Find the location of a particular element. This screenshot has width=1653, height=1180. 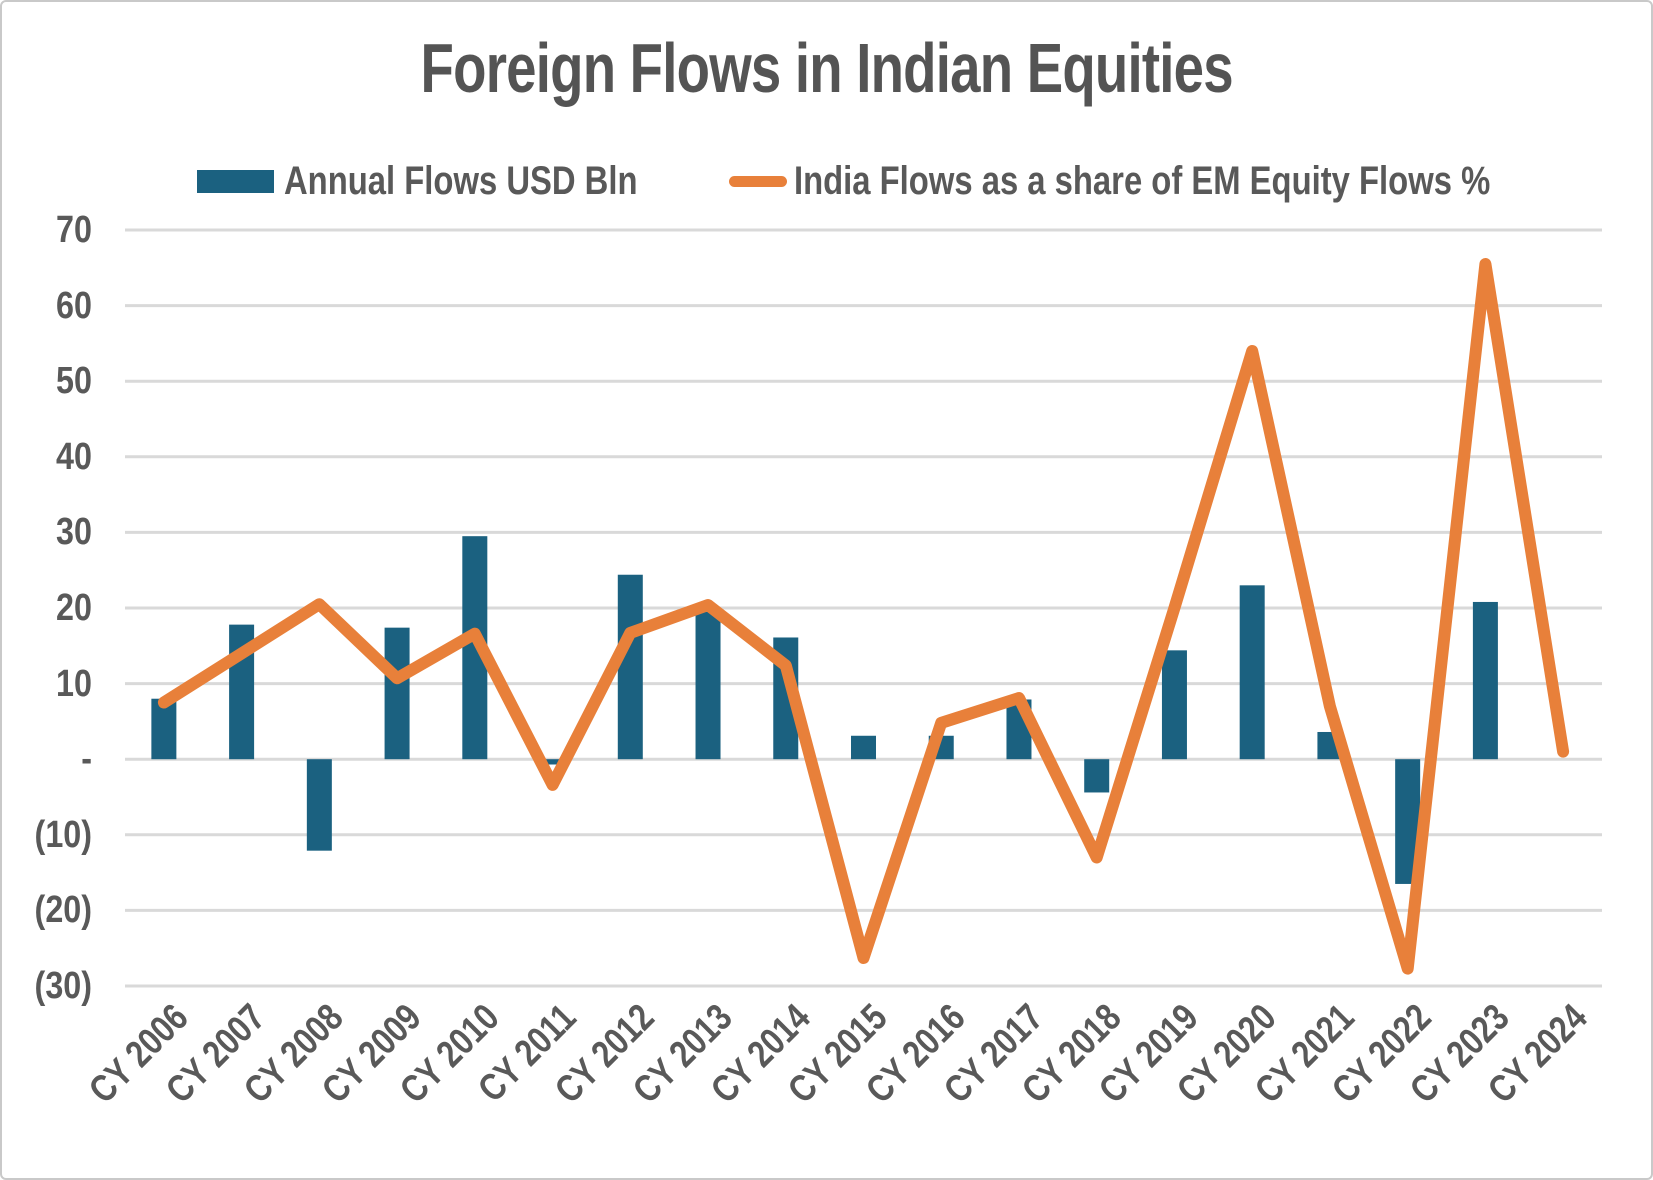

chart-title: Foreign Flows in Indian Equities is located at coordinates (826, 68).